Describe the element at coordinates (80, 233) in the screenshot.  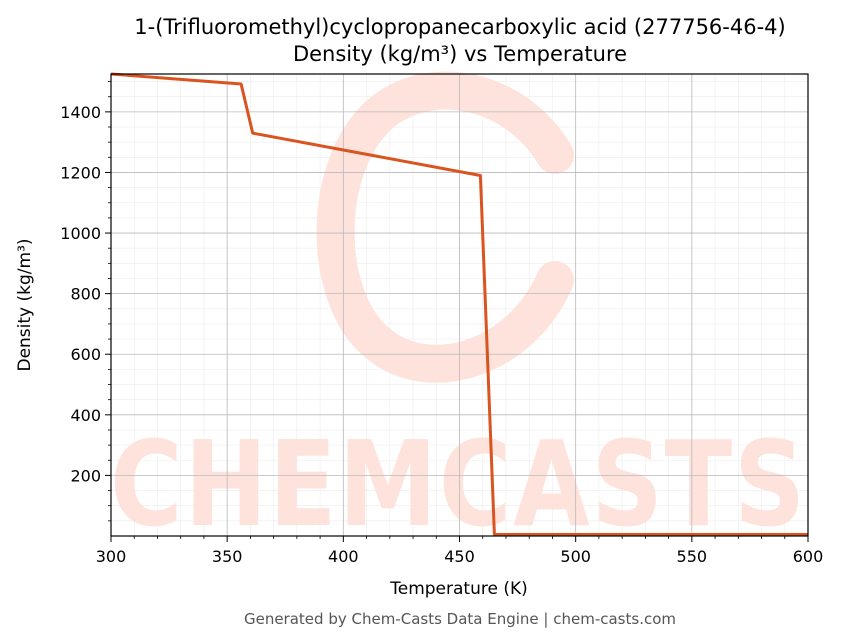
I see `y-tick-label: 1000` at that location.